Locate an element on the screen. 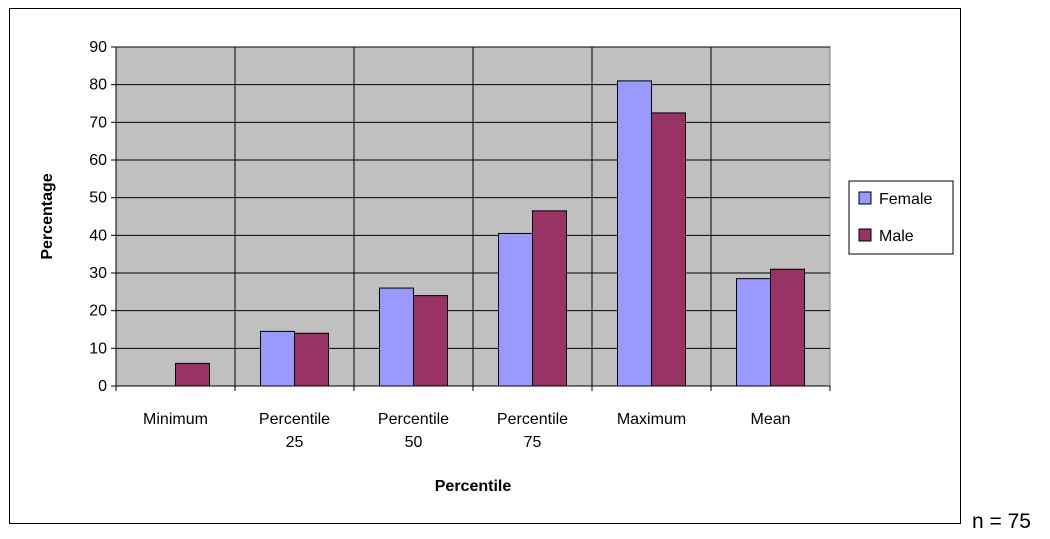 This screenshot has height=539, width=1050. y-tick-label: 80 is located at coordinates (98, 85).